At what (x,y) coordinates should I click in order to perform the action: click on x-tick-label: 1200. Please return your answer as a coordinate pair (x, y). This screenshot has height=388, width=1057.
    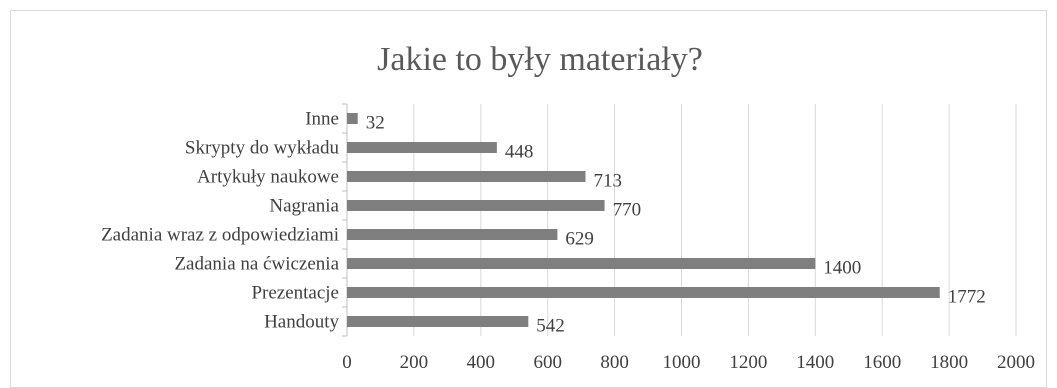
    Looking at the image, I should click on (748, 362).